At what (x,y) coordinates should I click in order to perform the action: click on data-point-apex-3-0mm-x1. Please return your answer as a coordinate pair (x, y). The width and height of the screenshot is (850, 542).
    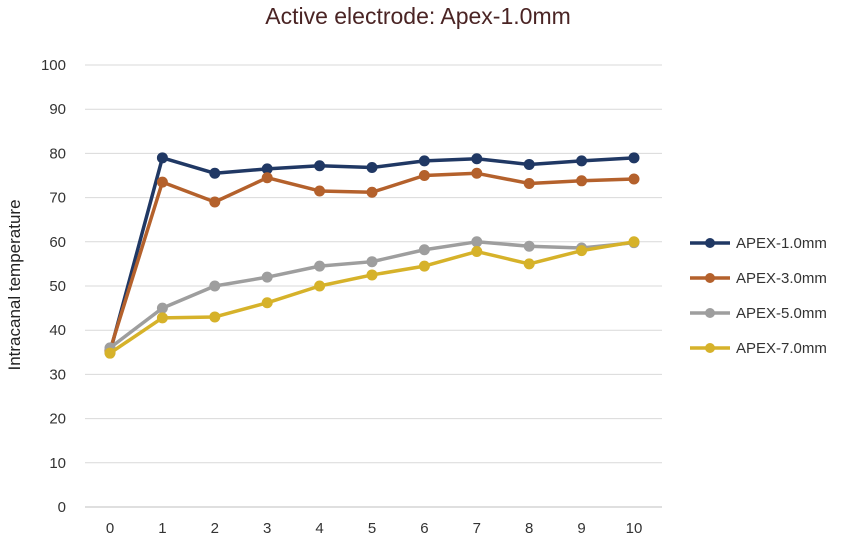
    Looking at the image, I should click on (162, 182).